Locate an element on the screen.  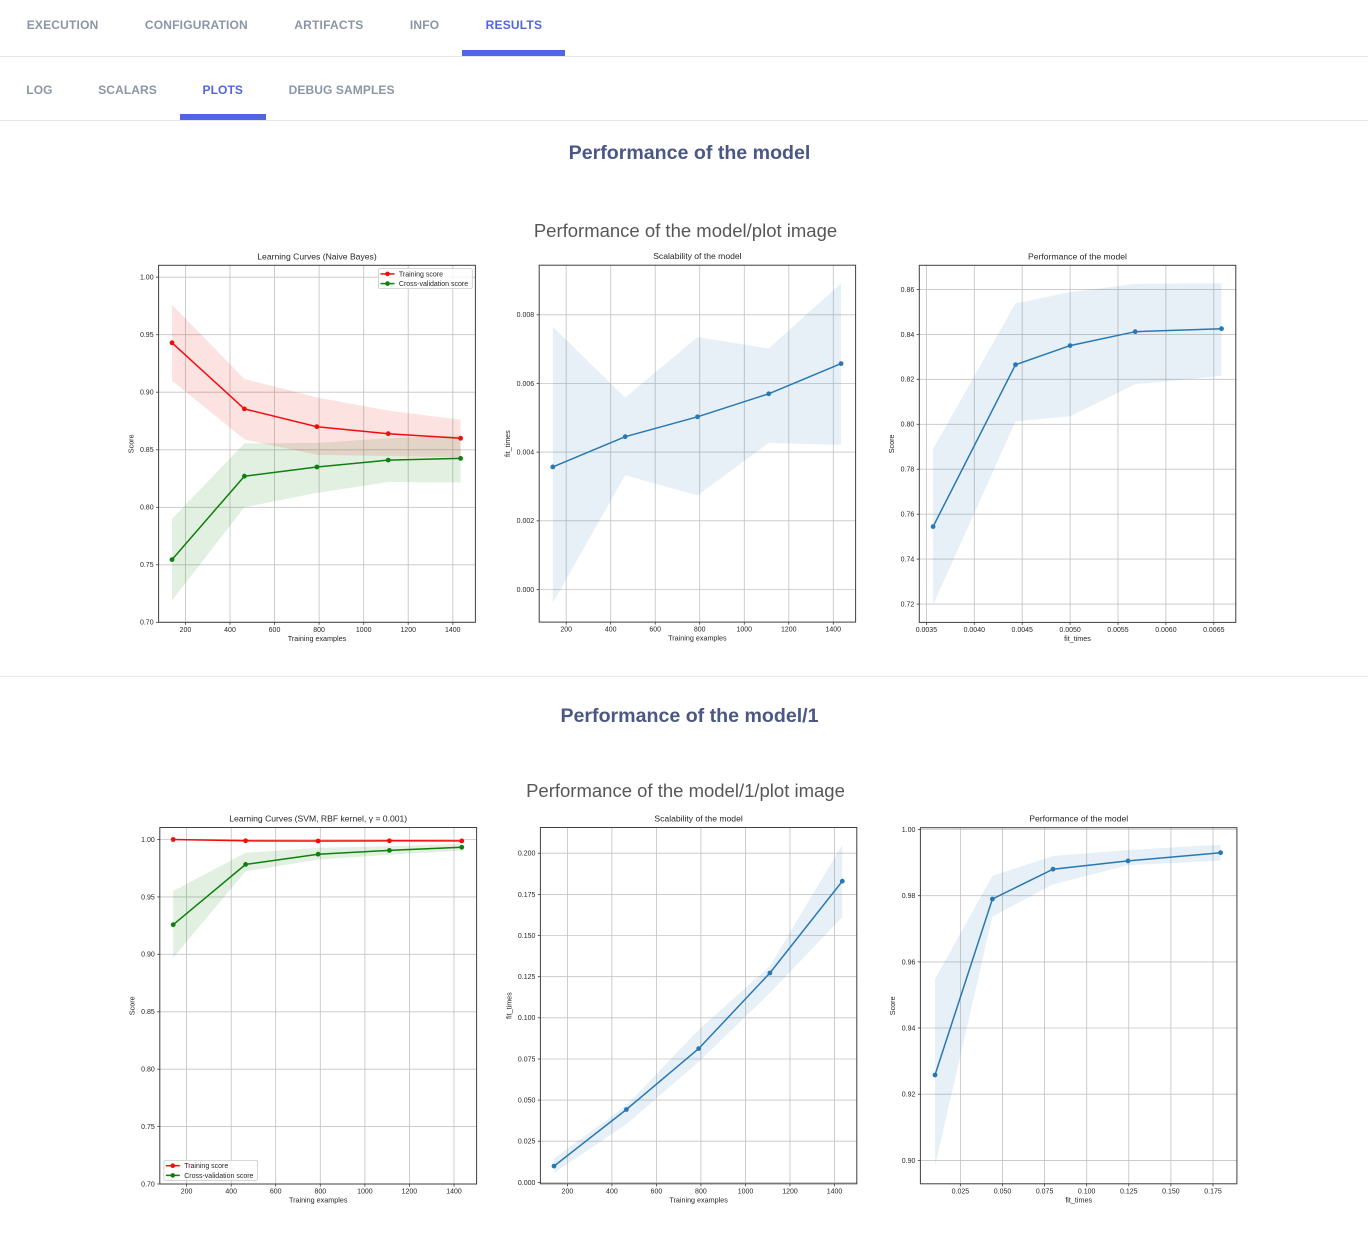
svg-text: 0.74 is located at coordinates (908, 560).